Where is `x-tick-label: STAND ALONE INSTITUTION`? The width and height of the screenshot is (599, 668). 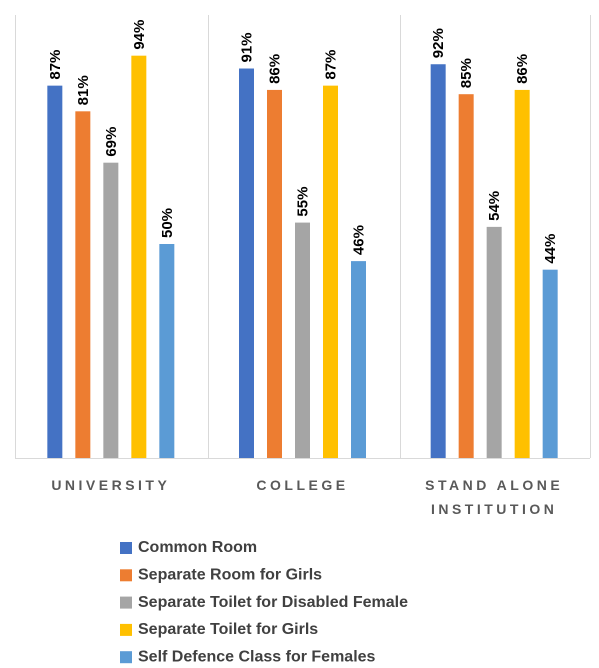
x-tick-label: STAND ALONE INSTITUTION is located at coordinates (494, 497).